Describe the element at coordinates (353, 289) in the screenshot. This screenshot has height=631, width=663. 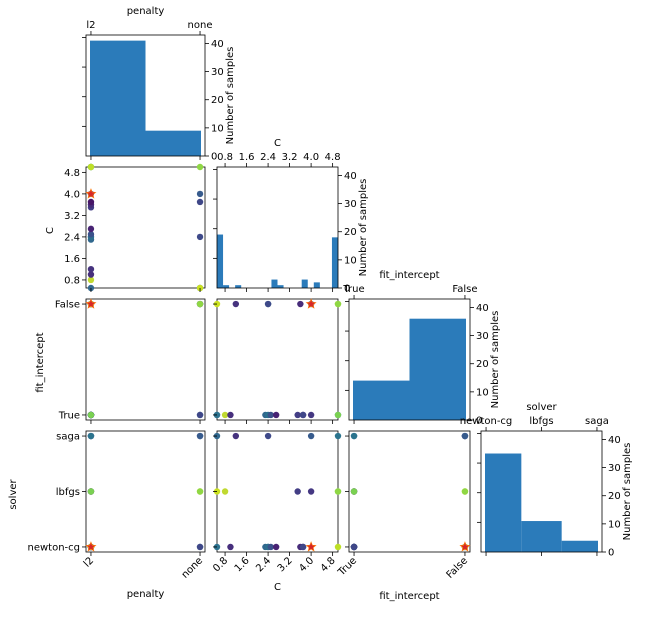
I see `top-tick-label: True` at that location.